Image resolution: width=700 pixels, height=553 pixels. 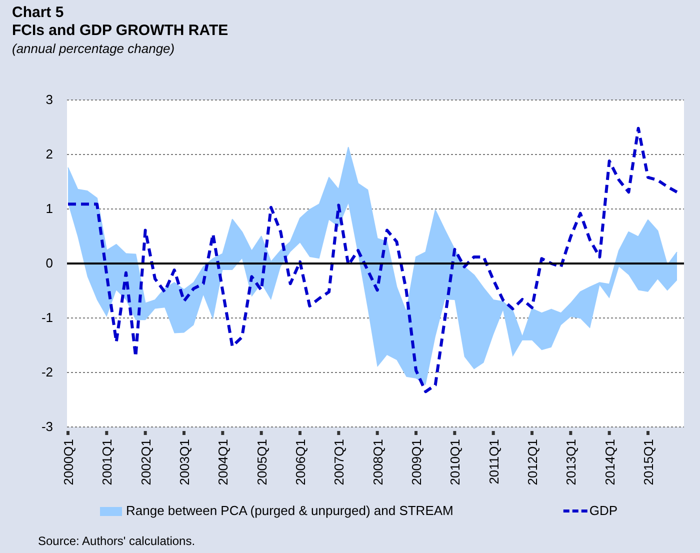 I want to click on x-tick-label: 2000Q1, so click(x=68, y=462).